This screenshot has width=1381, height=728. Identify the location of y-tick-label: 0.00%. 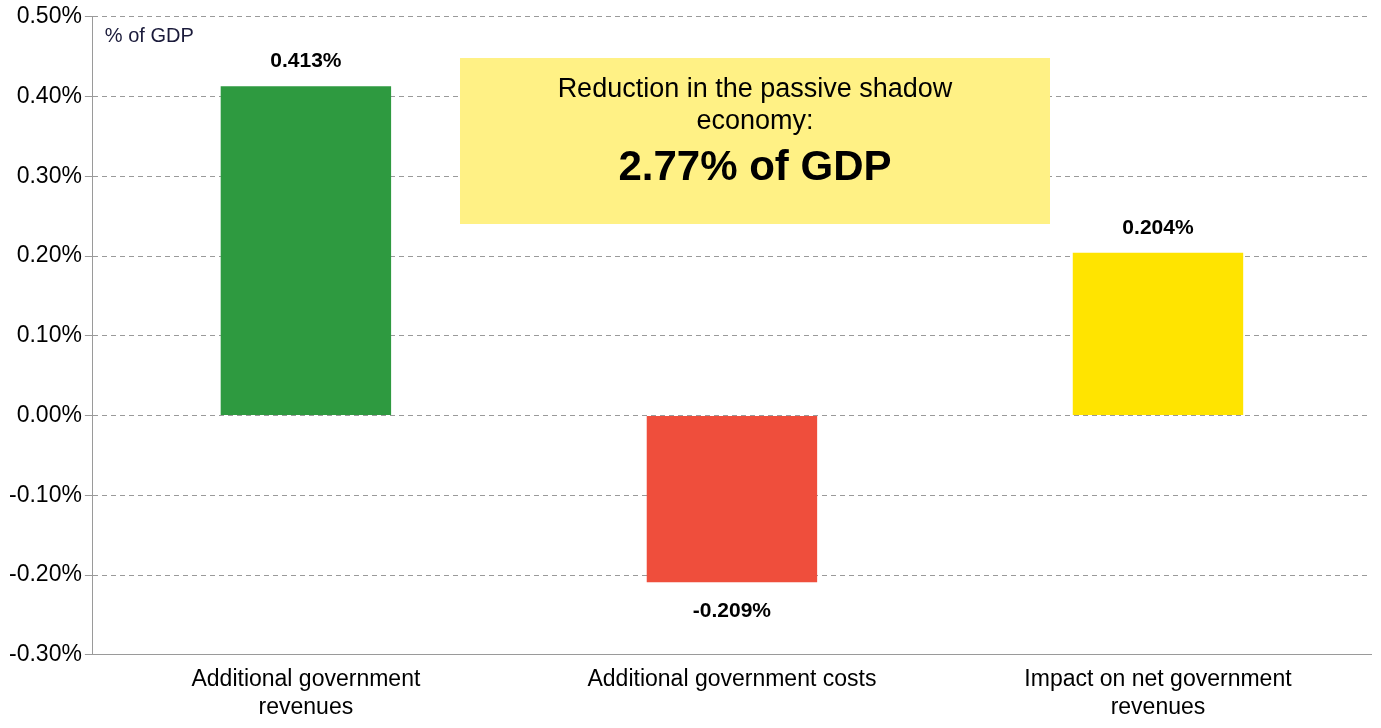
(49, 413).